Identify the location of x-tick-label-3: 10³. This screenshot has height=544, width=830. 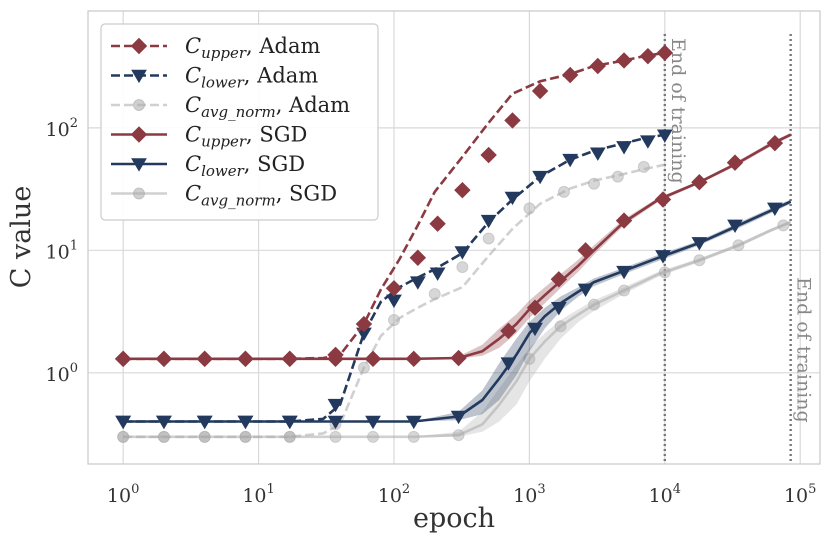
(529, 494).